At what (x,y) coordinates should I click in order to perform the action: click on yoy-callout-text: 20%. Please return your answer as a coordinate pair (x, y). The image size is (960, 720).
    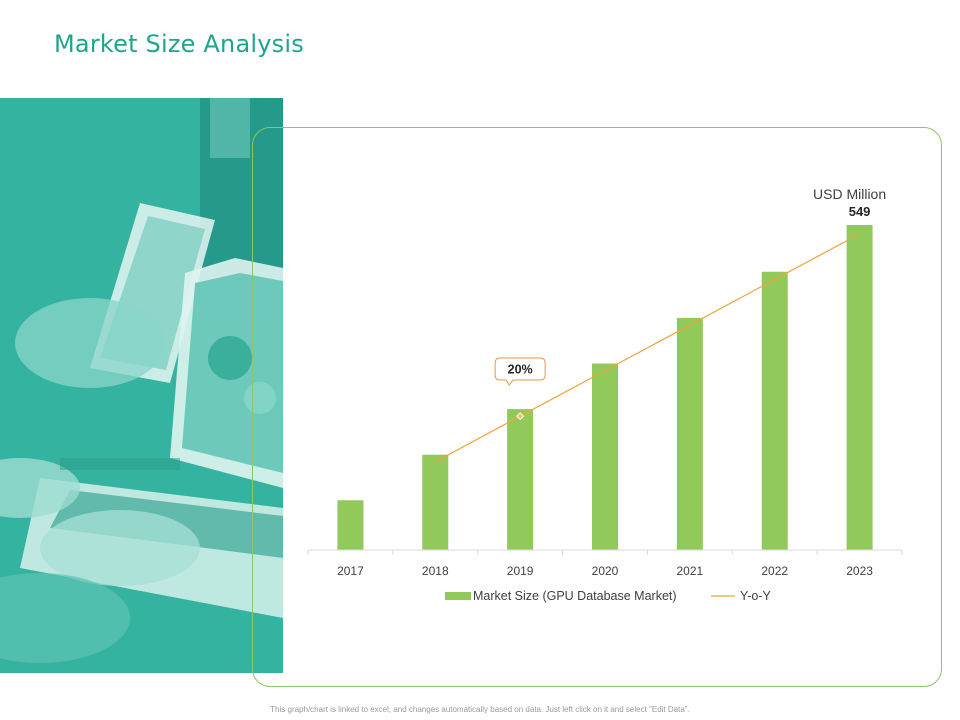
    Looking at the image, I should click on (520, 370).